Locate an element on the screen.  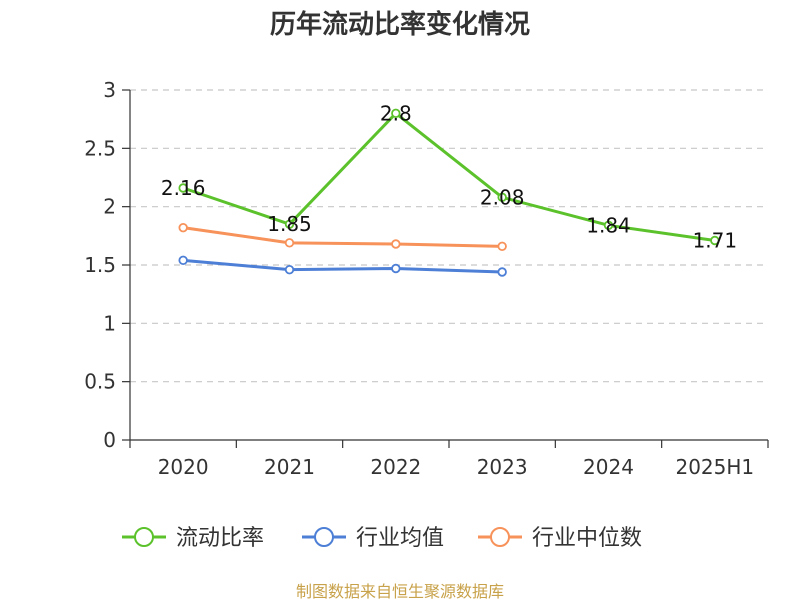
y-tick-label: 3 is located at coordinates (109, 90).